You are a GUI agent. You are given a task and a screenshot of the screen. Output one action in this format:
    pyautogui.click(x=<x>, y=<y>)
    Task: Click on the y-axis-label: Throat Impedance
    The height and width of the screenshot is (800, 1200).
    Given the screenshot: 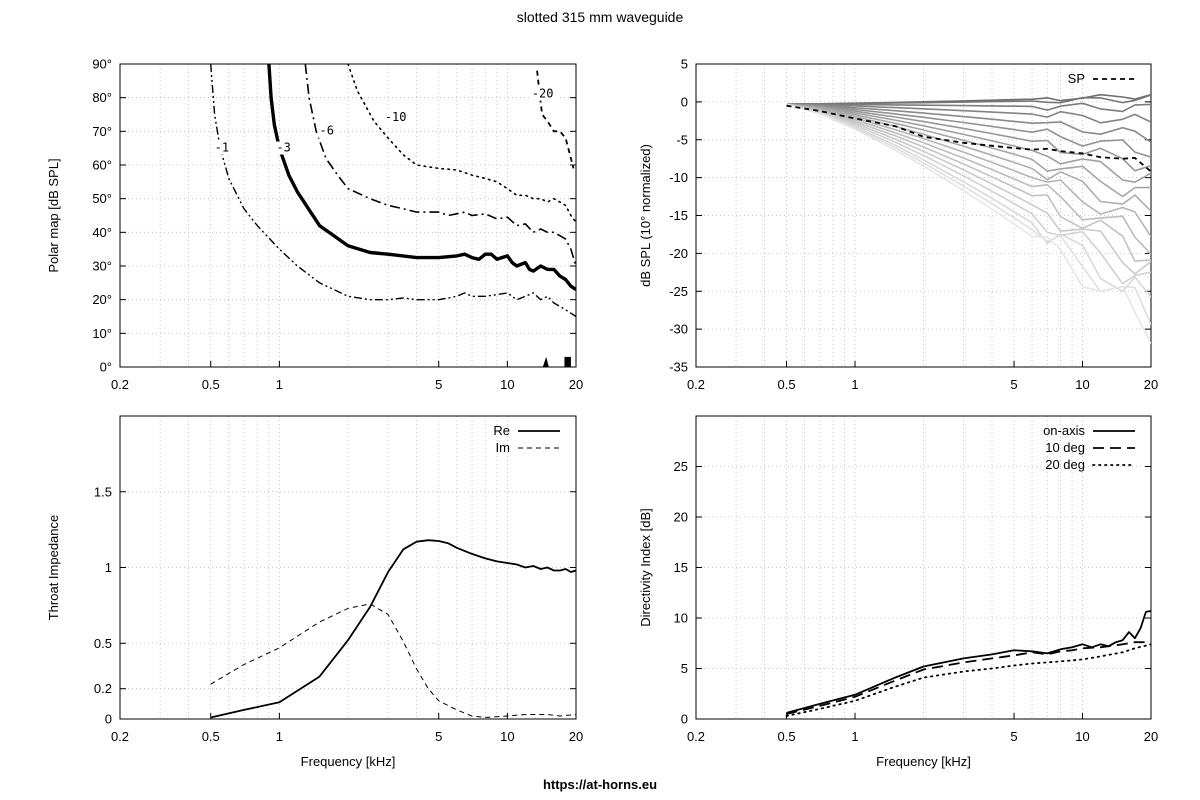 What is the action you would take?
    pyautogui.click(x=53, y=568)
    